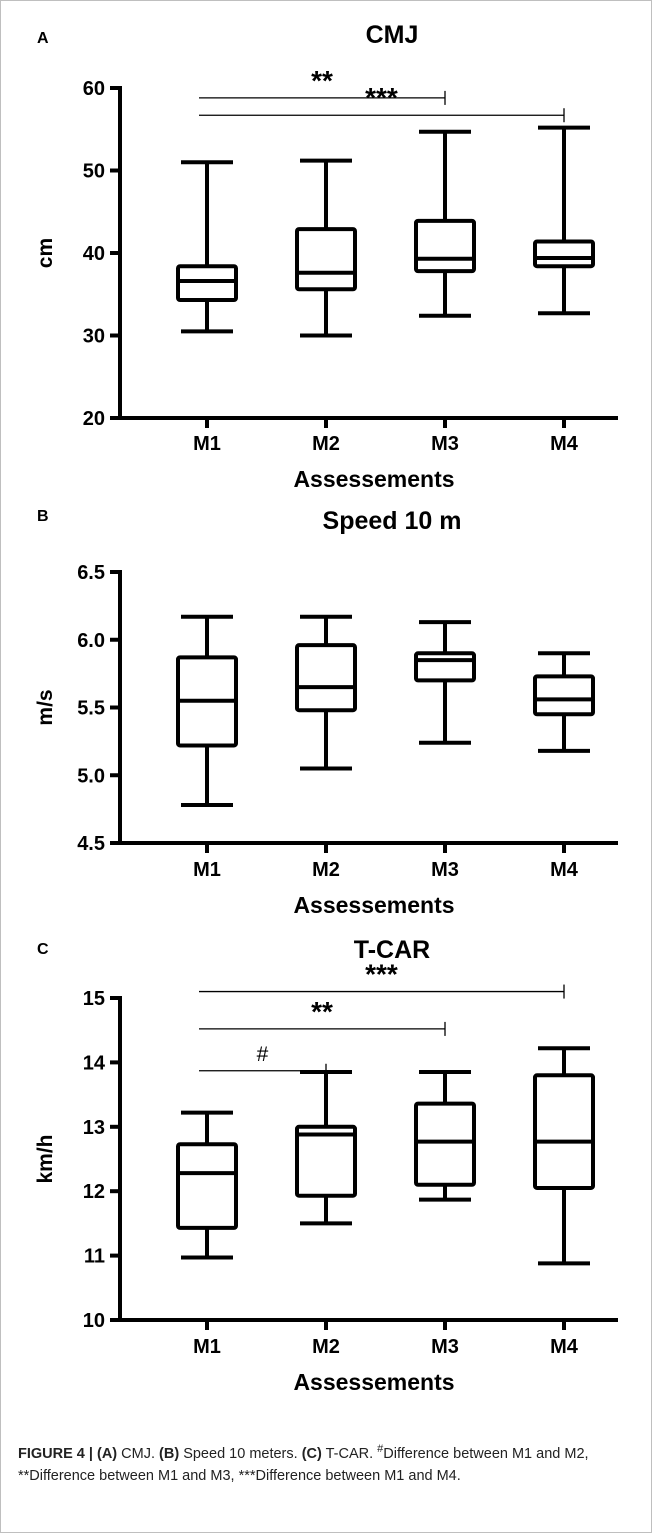 The height and width of the screenshot is (1533, 652). What do you see at coordinates (43, 38) in the screenshot?
I see `panel-a-letter: A` at bounding box center [43, 38].